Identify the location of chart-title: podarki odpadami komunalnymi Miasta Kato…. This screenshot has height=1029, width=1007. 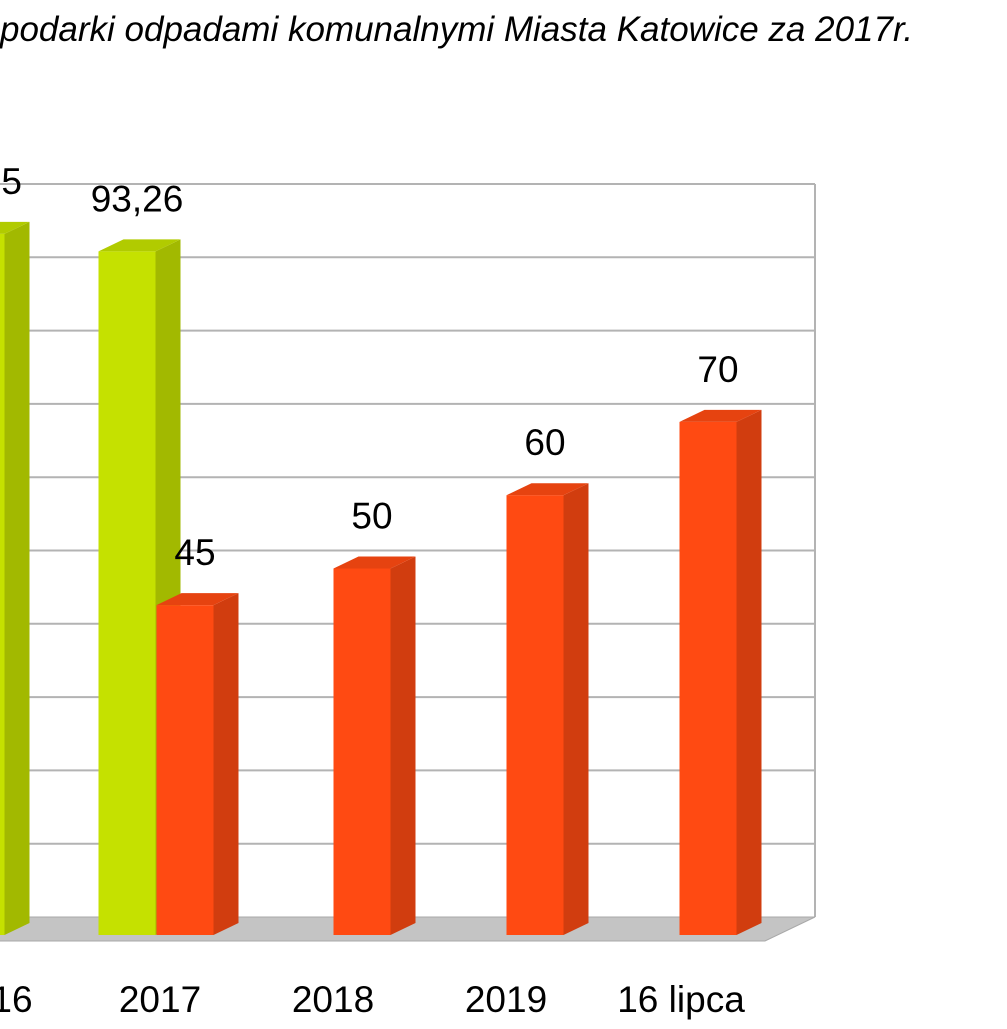
(456, 29).